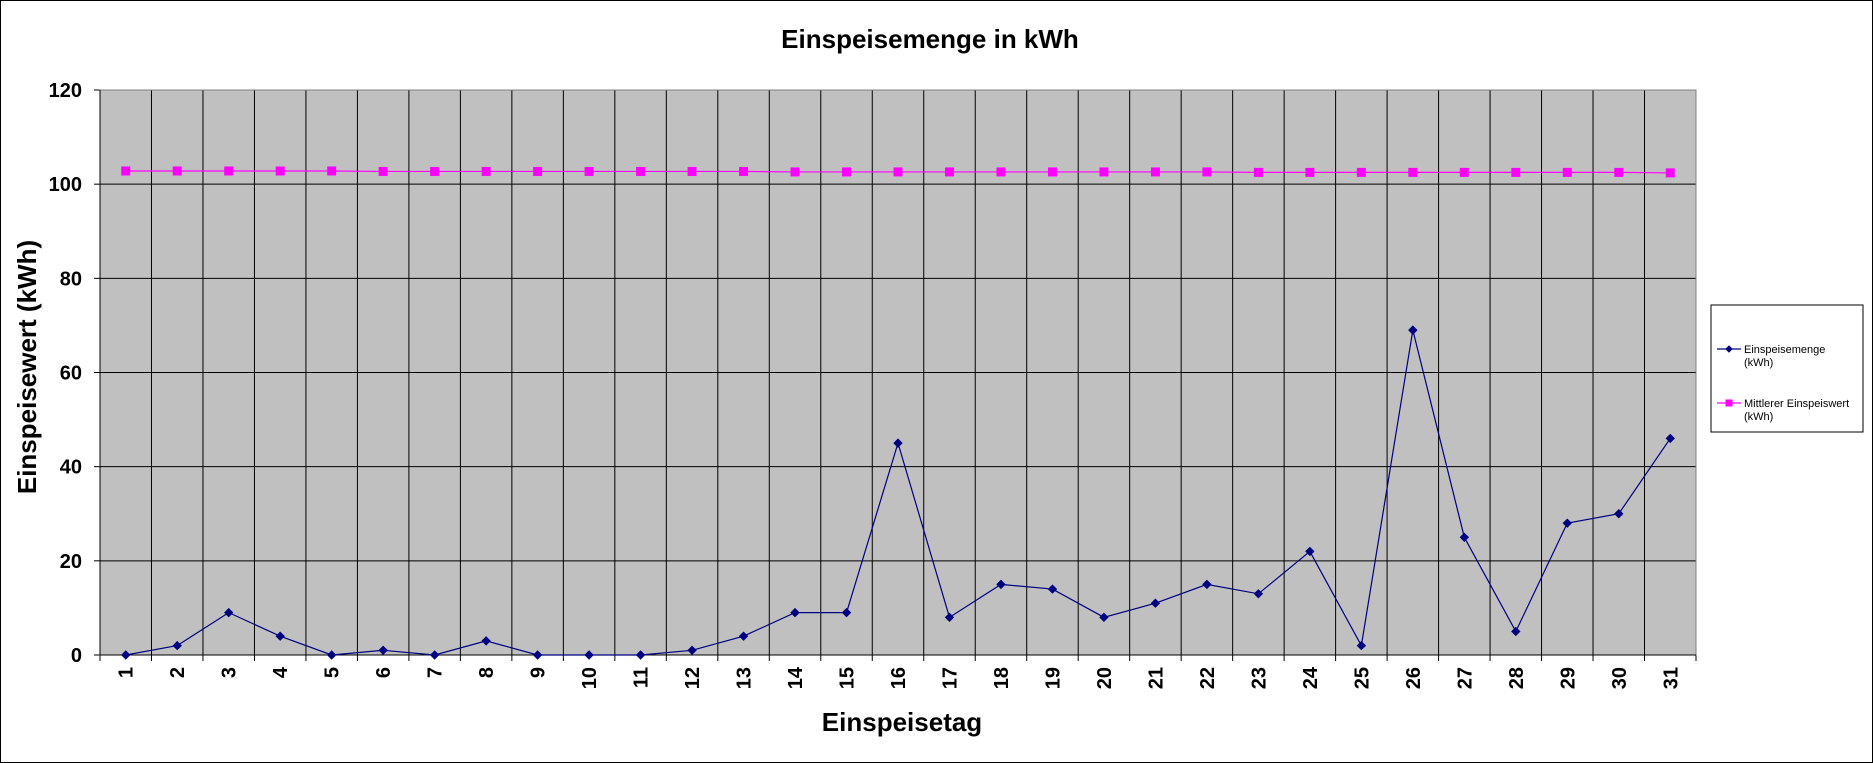 The height and width of the screenshot is (763, 1873). What do you see at coordinates (1568, 678) in the screenshot?
I see `x-tick-label: 29` at bounding box center [1568, 678].